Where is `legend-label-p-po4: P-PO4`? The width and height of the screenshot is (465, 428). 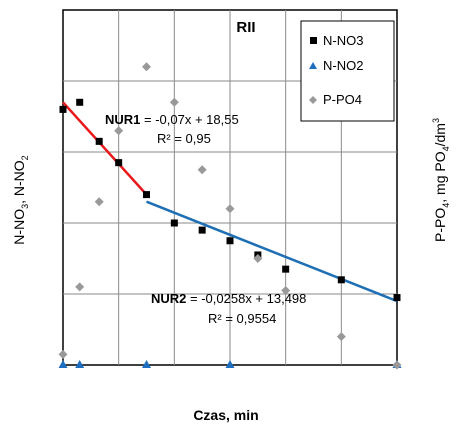
legend-label-p-po4: P-PO4 is located at coordinates (342, 99).